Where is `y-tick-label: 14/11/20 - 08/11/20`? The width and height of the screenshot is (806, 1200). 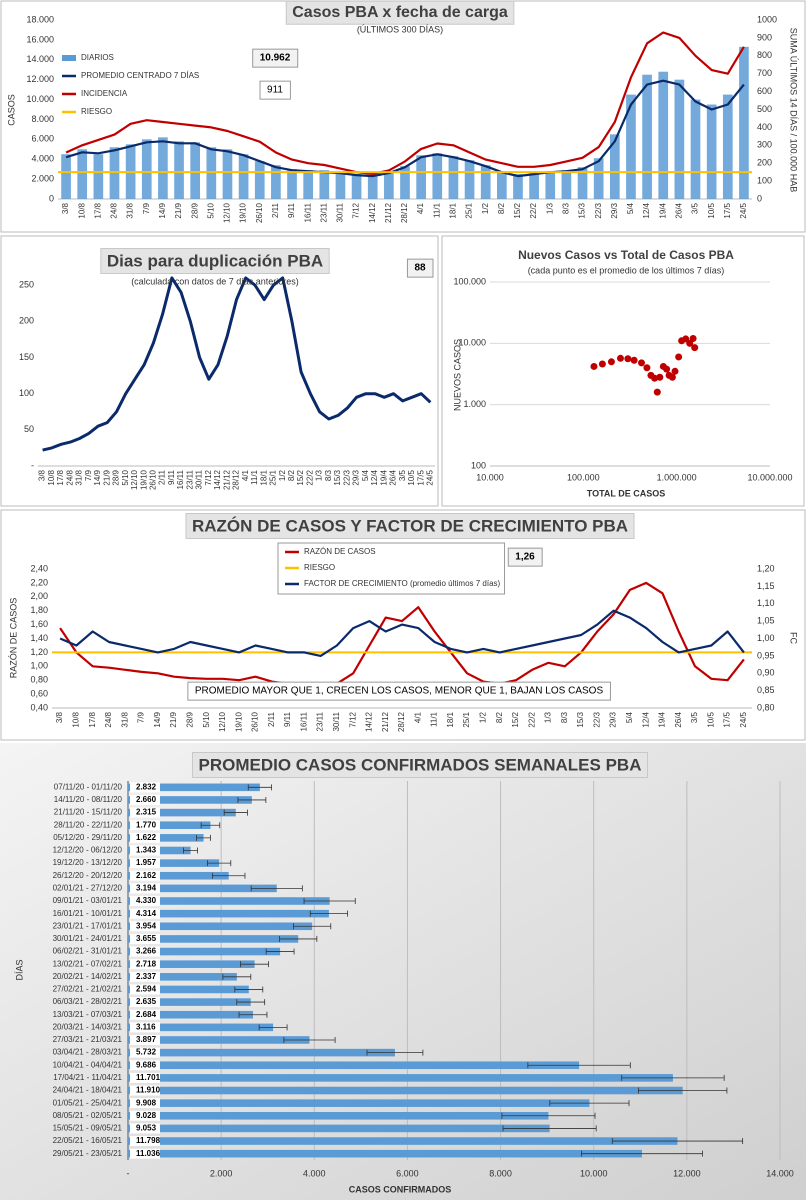
y-tick-label: 14/11/20 - 08/11/20 is located at coordinates (88, 799).